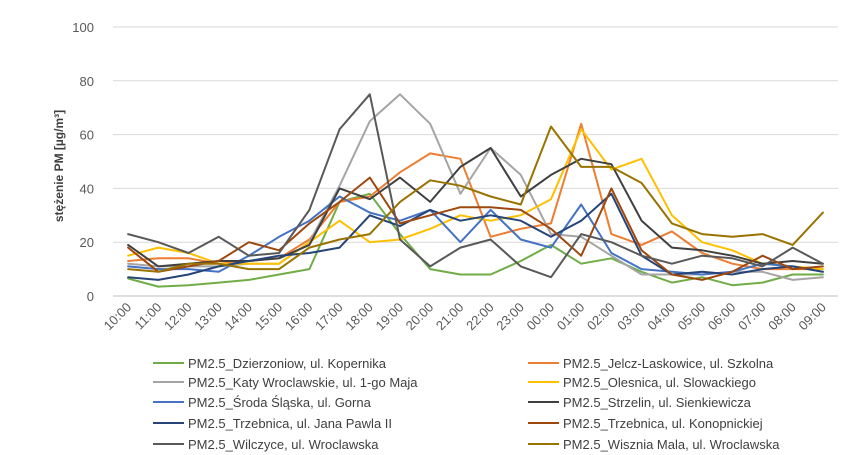 The height and width of the screenshot is (455, 856). What do you see at coordinates (659, 382) in the screenshot?
I see `legend-label: PM2.5_Olesnica, ul. Slowackiego` at bounding box center [659, 382].